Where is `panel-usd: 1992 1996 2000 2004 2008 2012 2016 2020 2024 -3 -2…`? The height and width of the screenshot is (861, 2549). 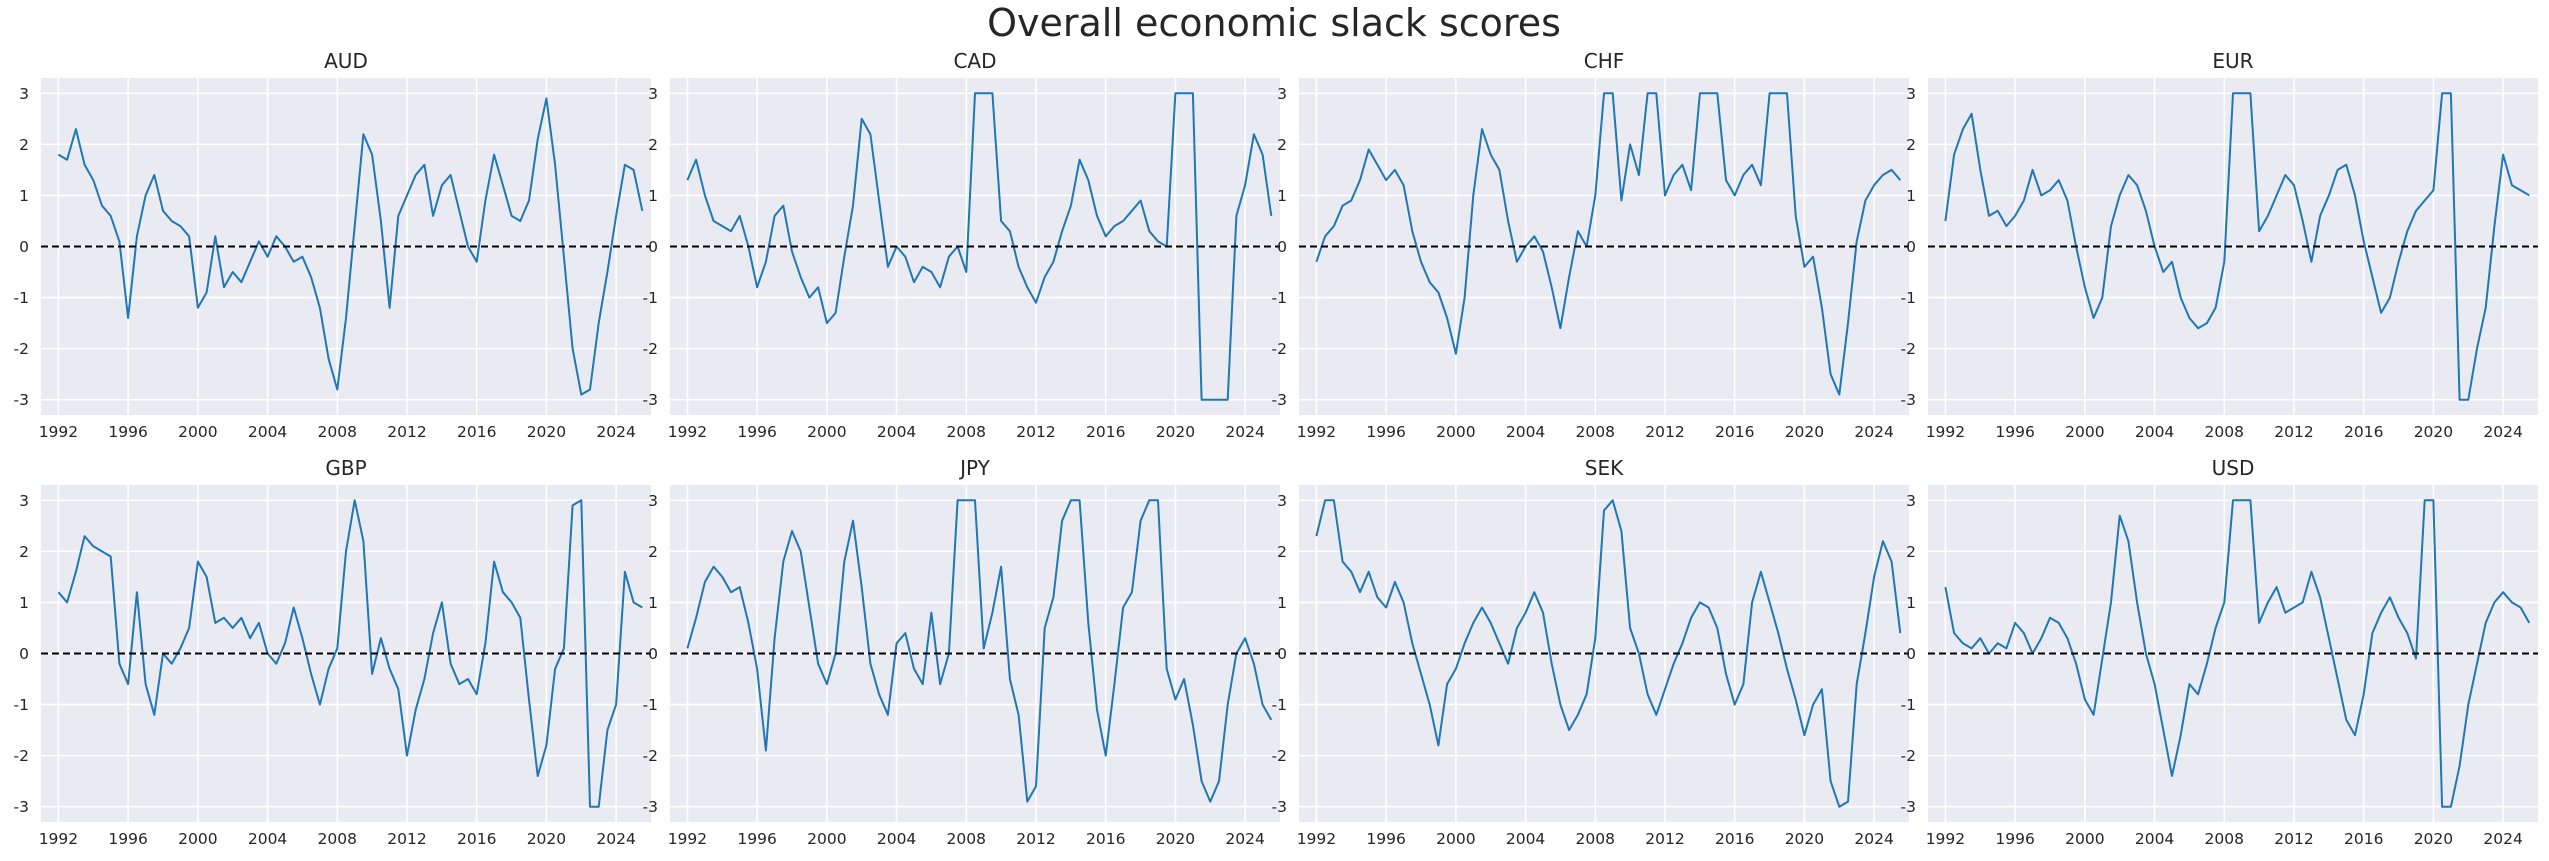 panel-usd: 1992 1996 2000 2004 2008 2012 2016 2020 2024 -3 -2… is located at coordinates (2219, 652).